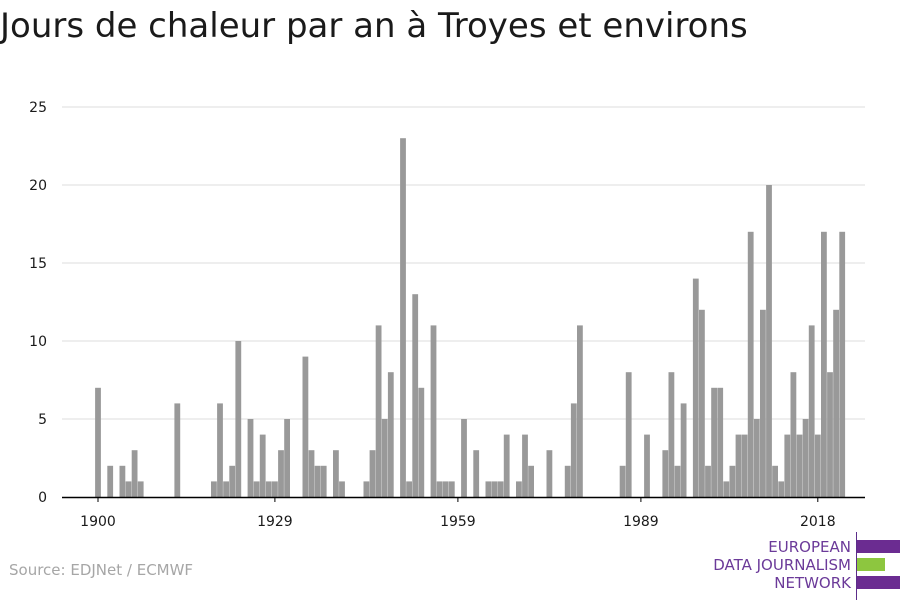 This screenshot has height=600, width=900. Describe the element at coordinates (140, 489) in the screenshot. I see `bar-1907` at that location.